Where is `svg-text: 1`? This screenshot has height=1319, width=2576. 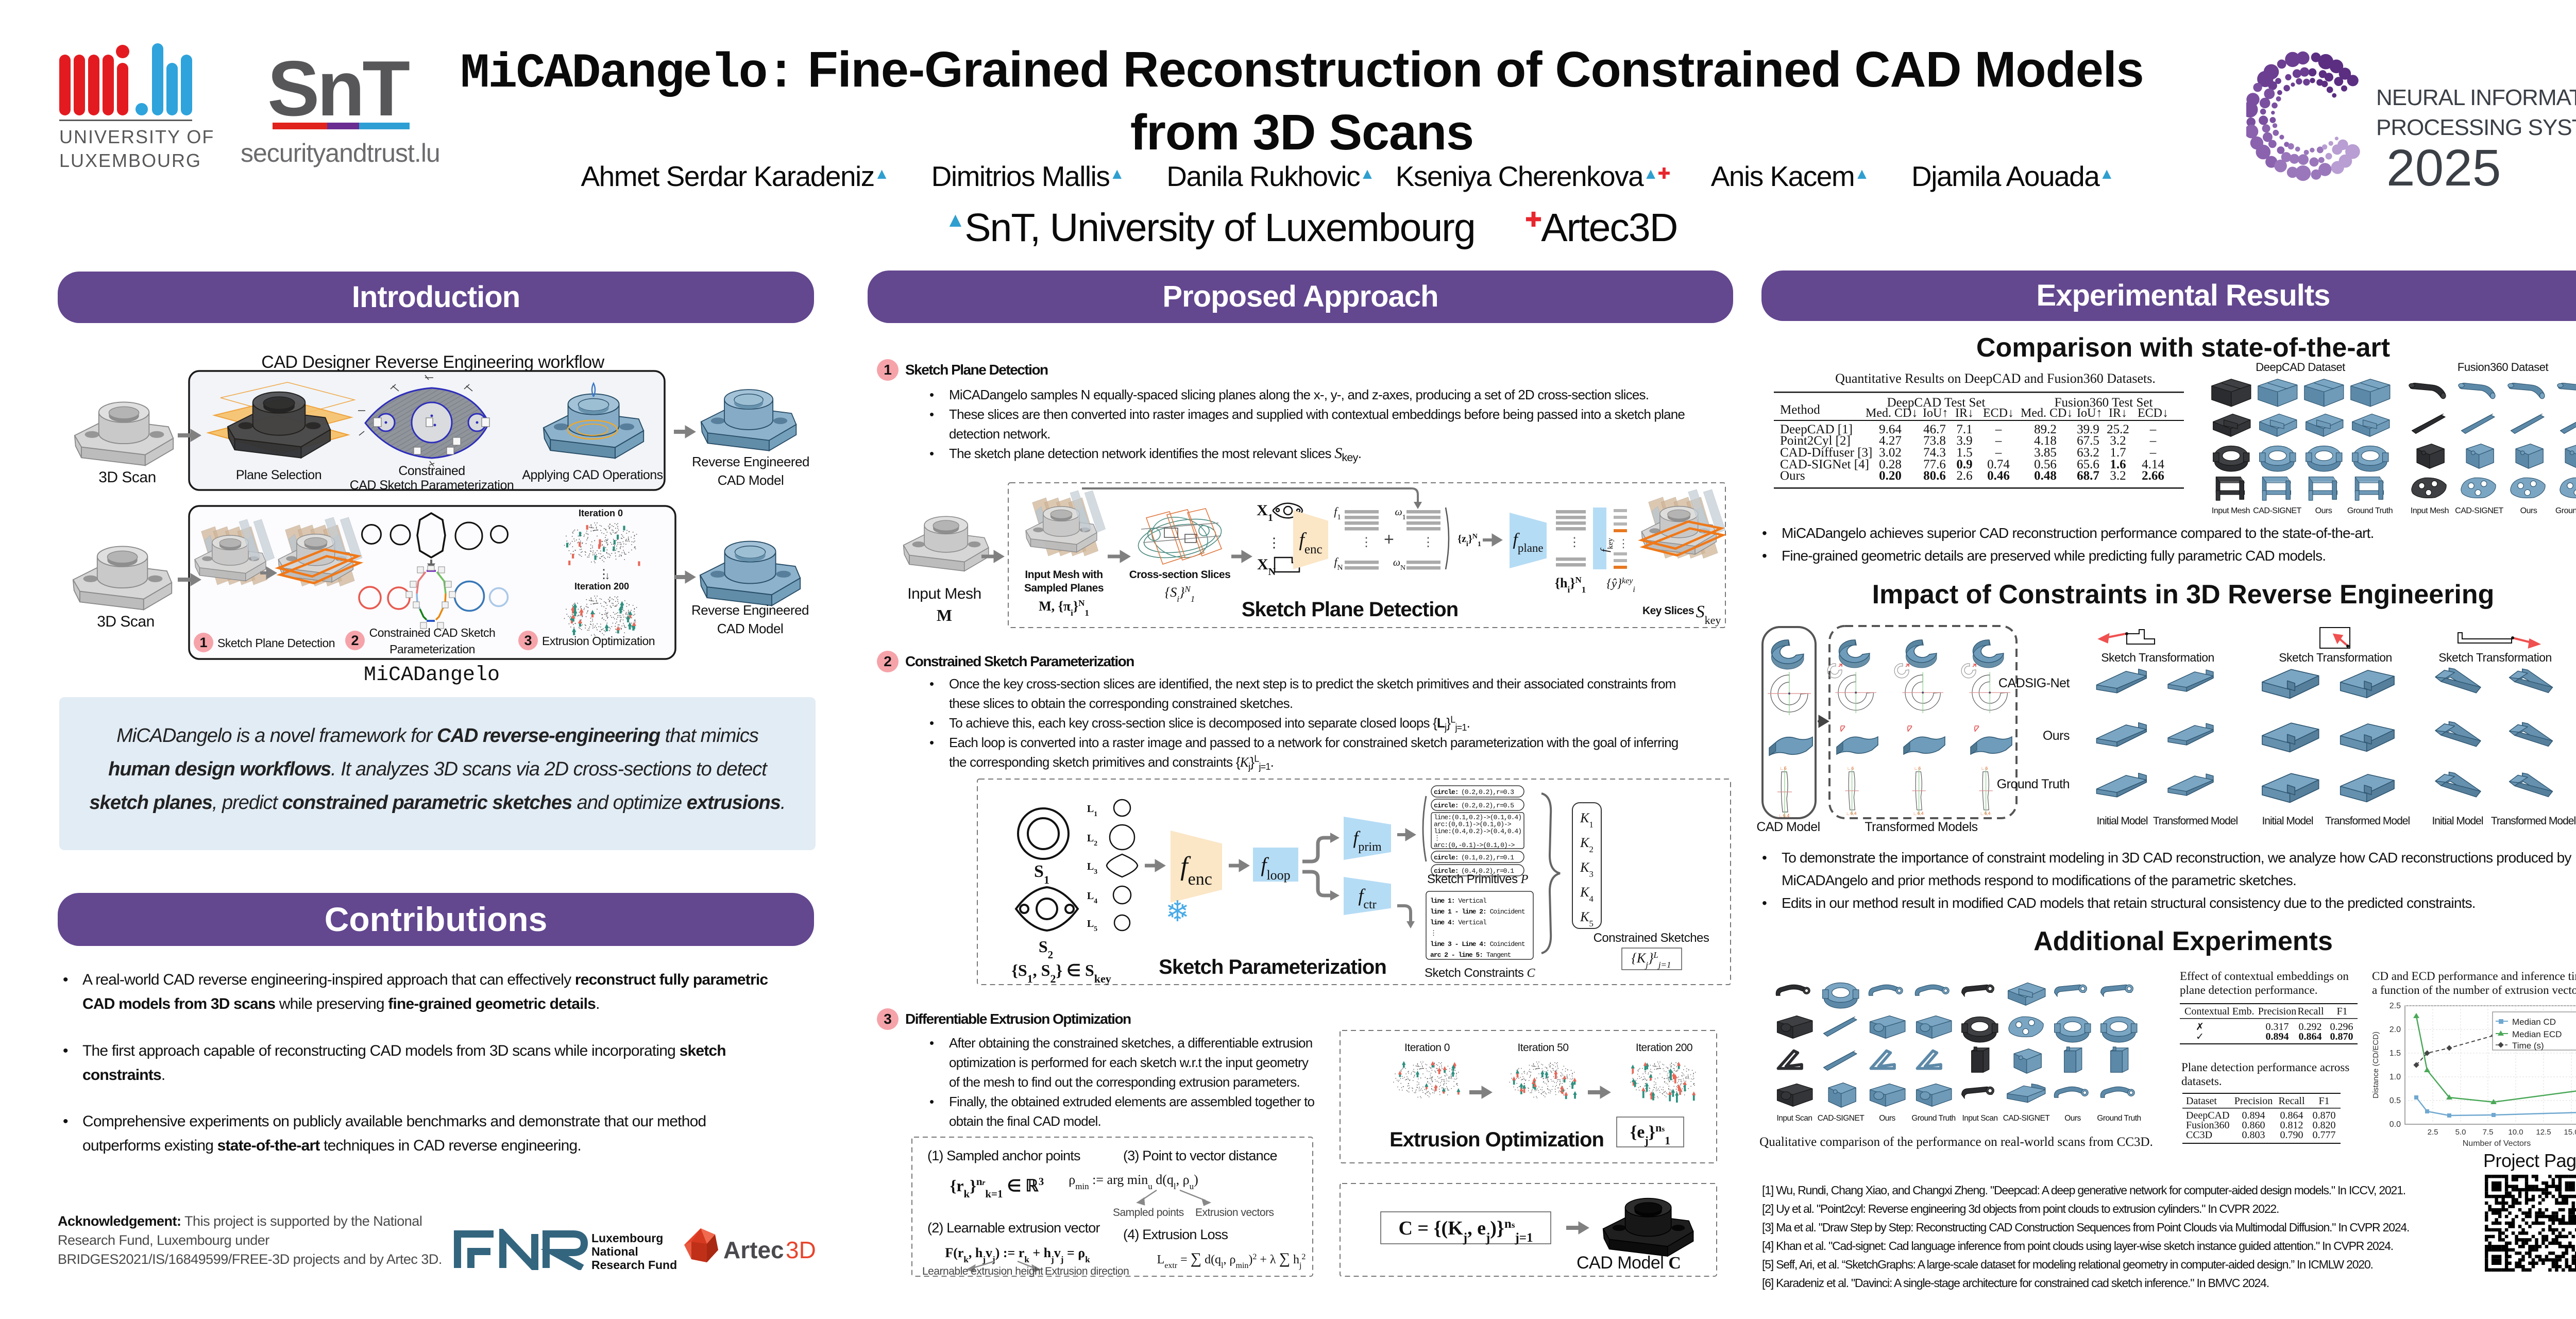 svg-text: 1 is located at coordinates (203, 642).